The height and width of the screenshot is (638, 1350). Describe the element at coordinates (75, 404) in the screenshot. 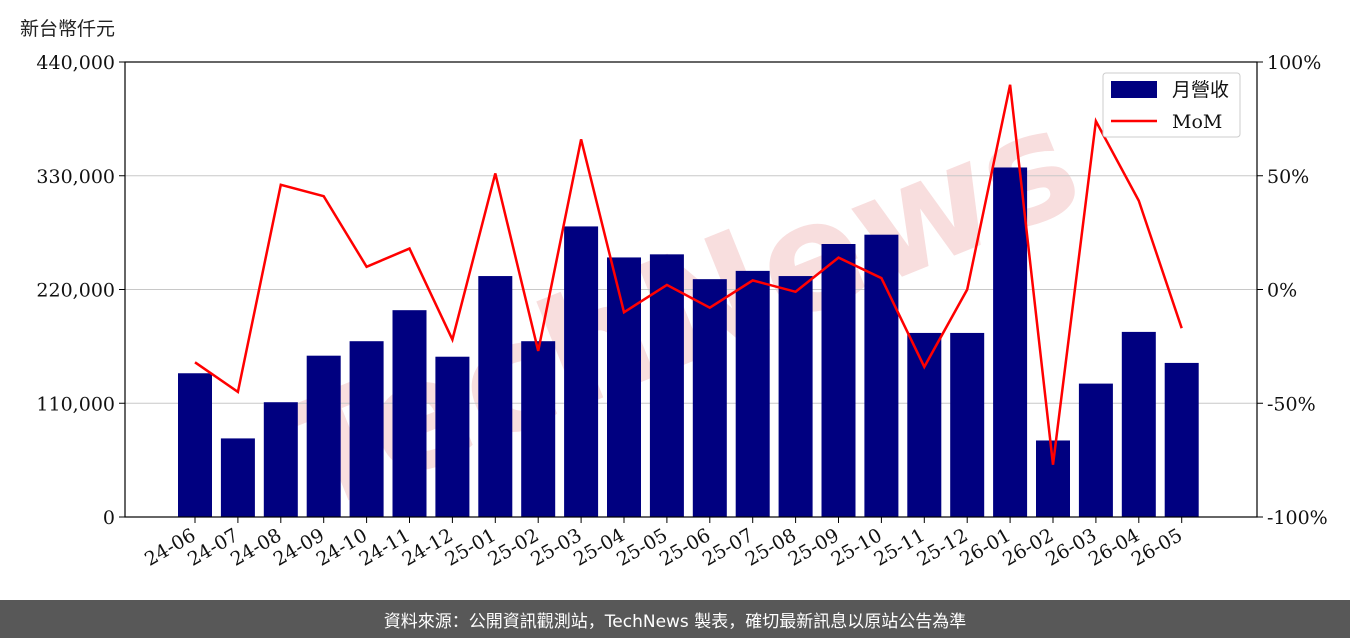

I see `y-left-tick-label: 110,000` at that location.